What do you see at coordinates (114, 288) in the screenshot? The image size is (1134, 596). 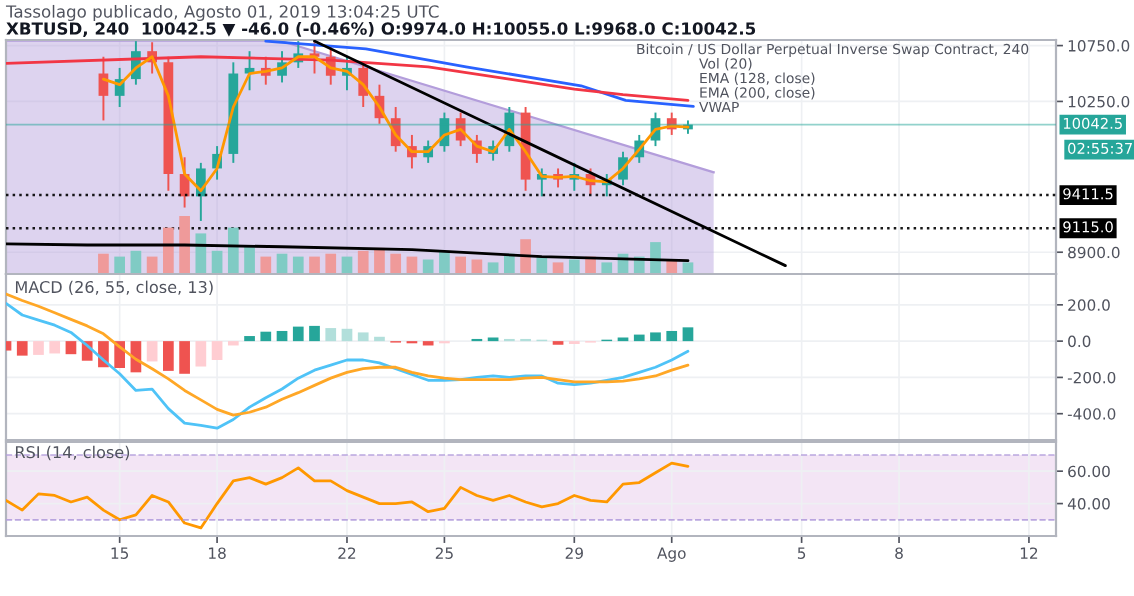 I see `chart-title: MACD (26, 55, close, 13)` at bounding box center [114, 288].